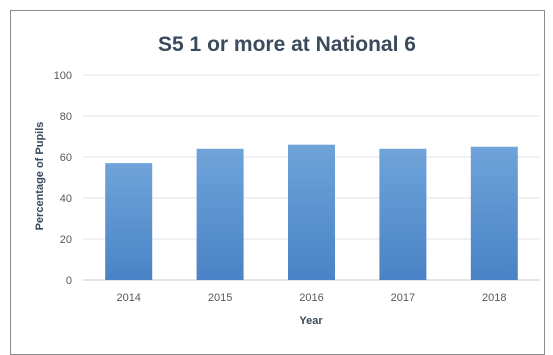 The height and width of the screenshot is (355, 553). What do you see at coordinates (287, 44) in the screenshot?
I see `chart-title: S5 1 or more at National 6` at bounding box center [287, 44].